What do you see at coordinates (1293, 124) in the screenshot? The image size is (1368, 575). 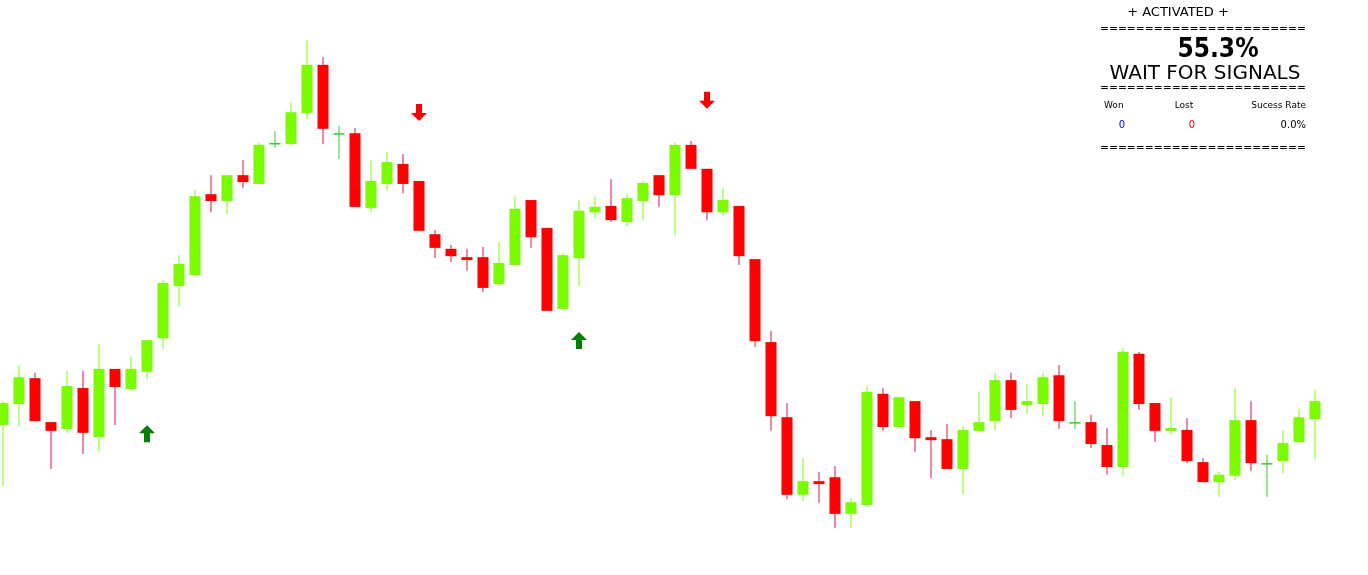 I see `annotation: 0.0%` at bounding box center [1293, 124].